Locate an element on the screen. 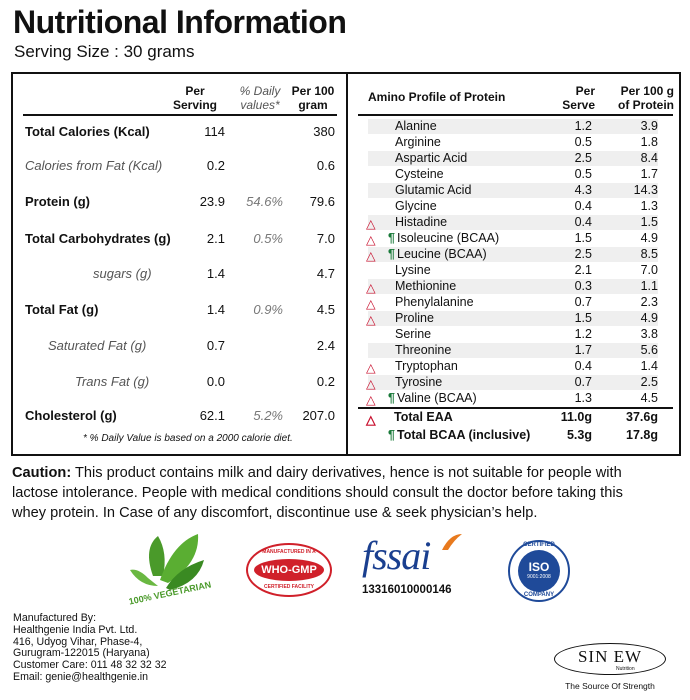 Image resolution: width=690 pixels, height=700 pixels. nutrient-label: Protein (g) is located at coordinates (57, 201).